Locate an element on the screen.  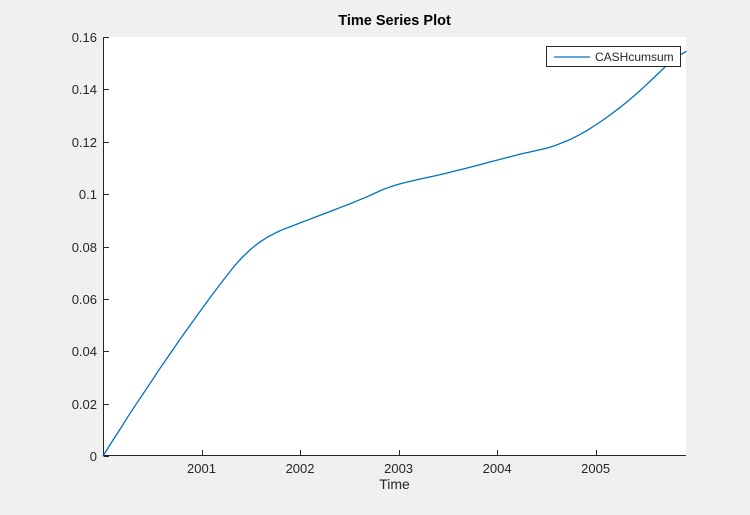
x-tick-label: 2002 is located at coordinates (300, 468).